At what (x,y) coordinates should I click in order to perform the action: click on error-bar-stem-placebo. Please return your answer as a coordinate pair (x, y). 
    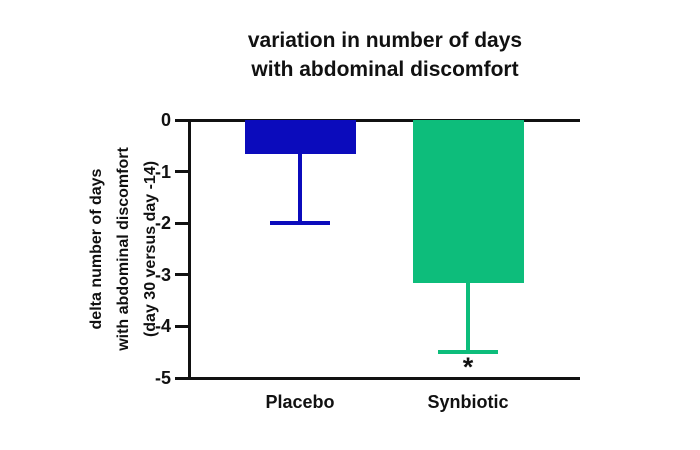
    Looking at the image, I should click on (300, 188).